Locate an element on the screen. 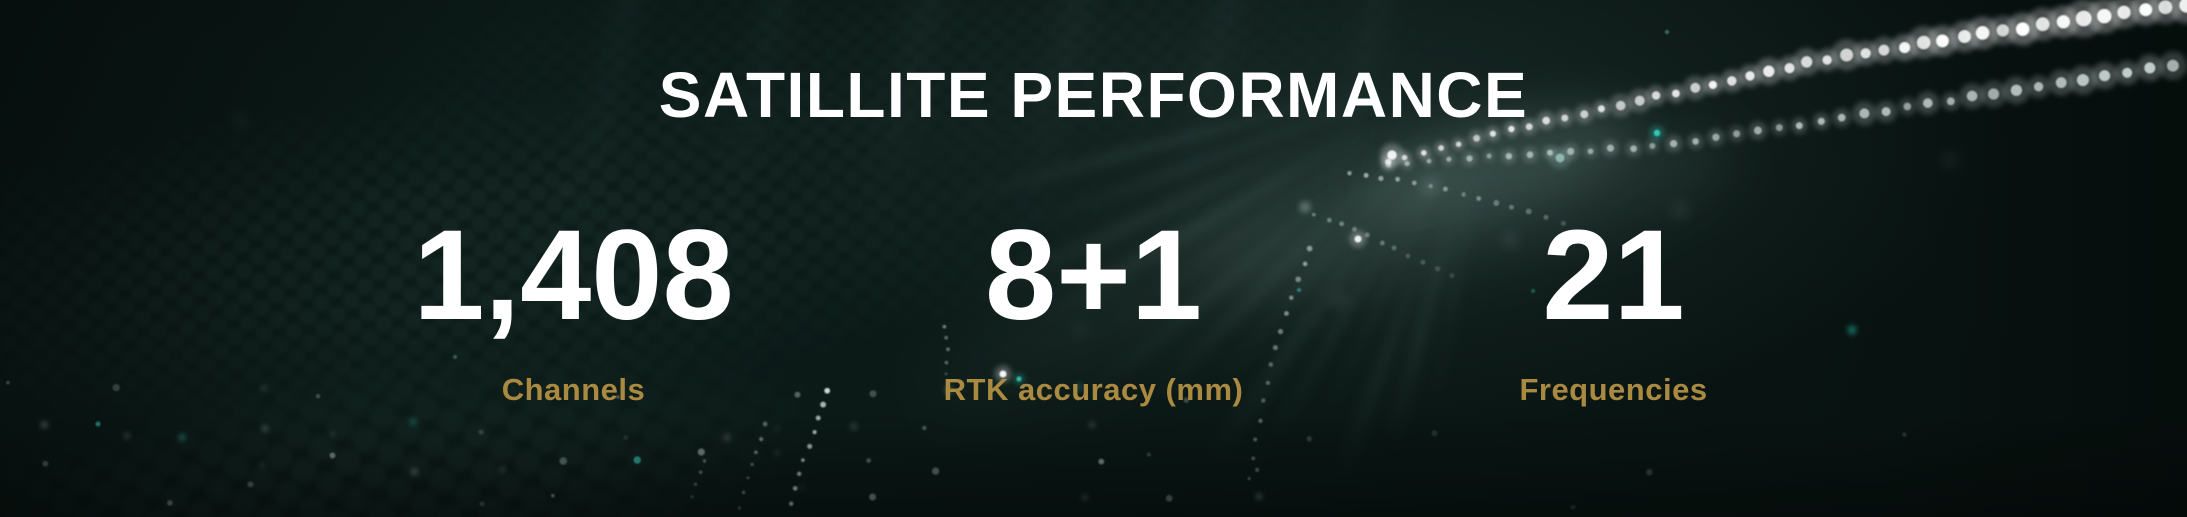 This screenshot has height=517, width=2187. page-title: SATILLITE PERFORMANCE is located at coordinates (1093, 95).